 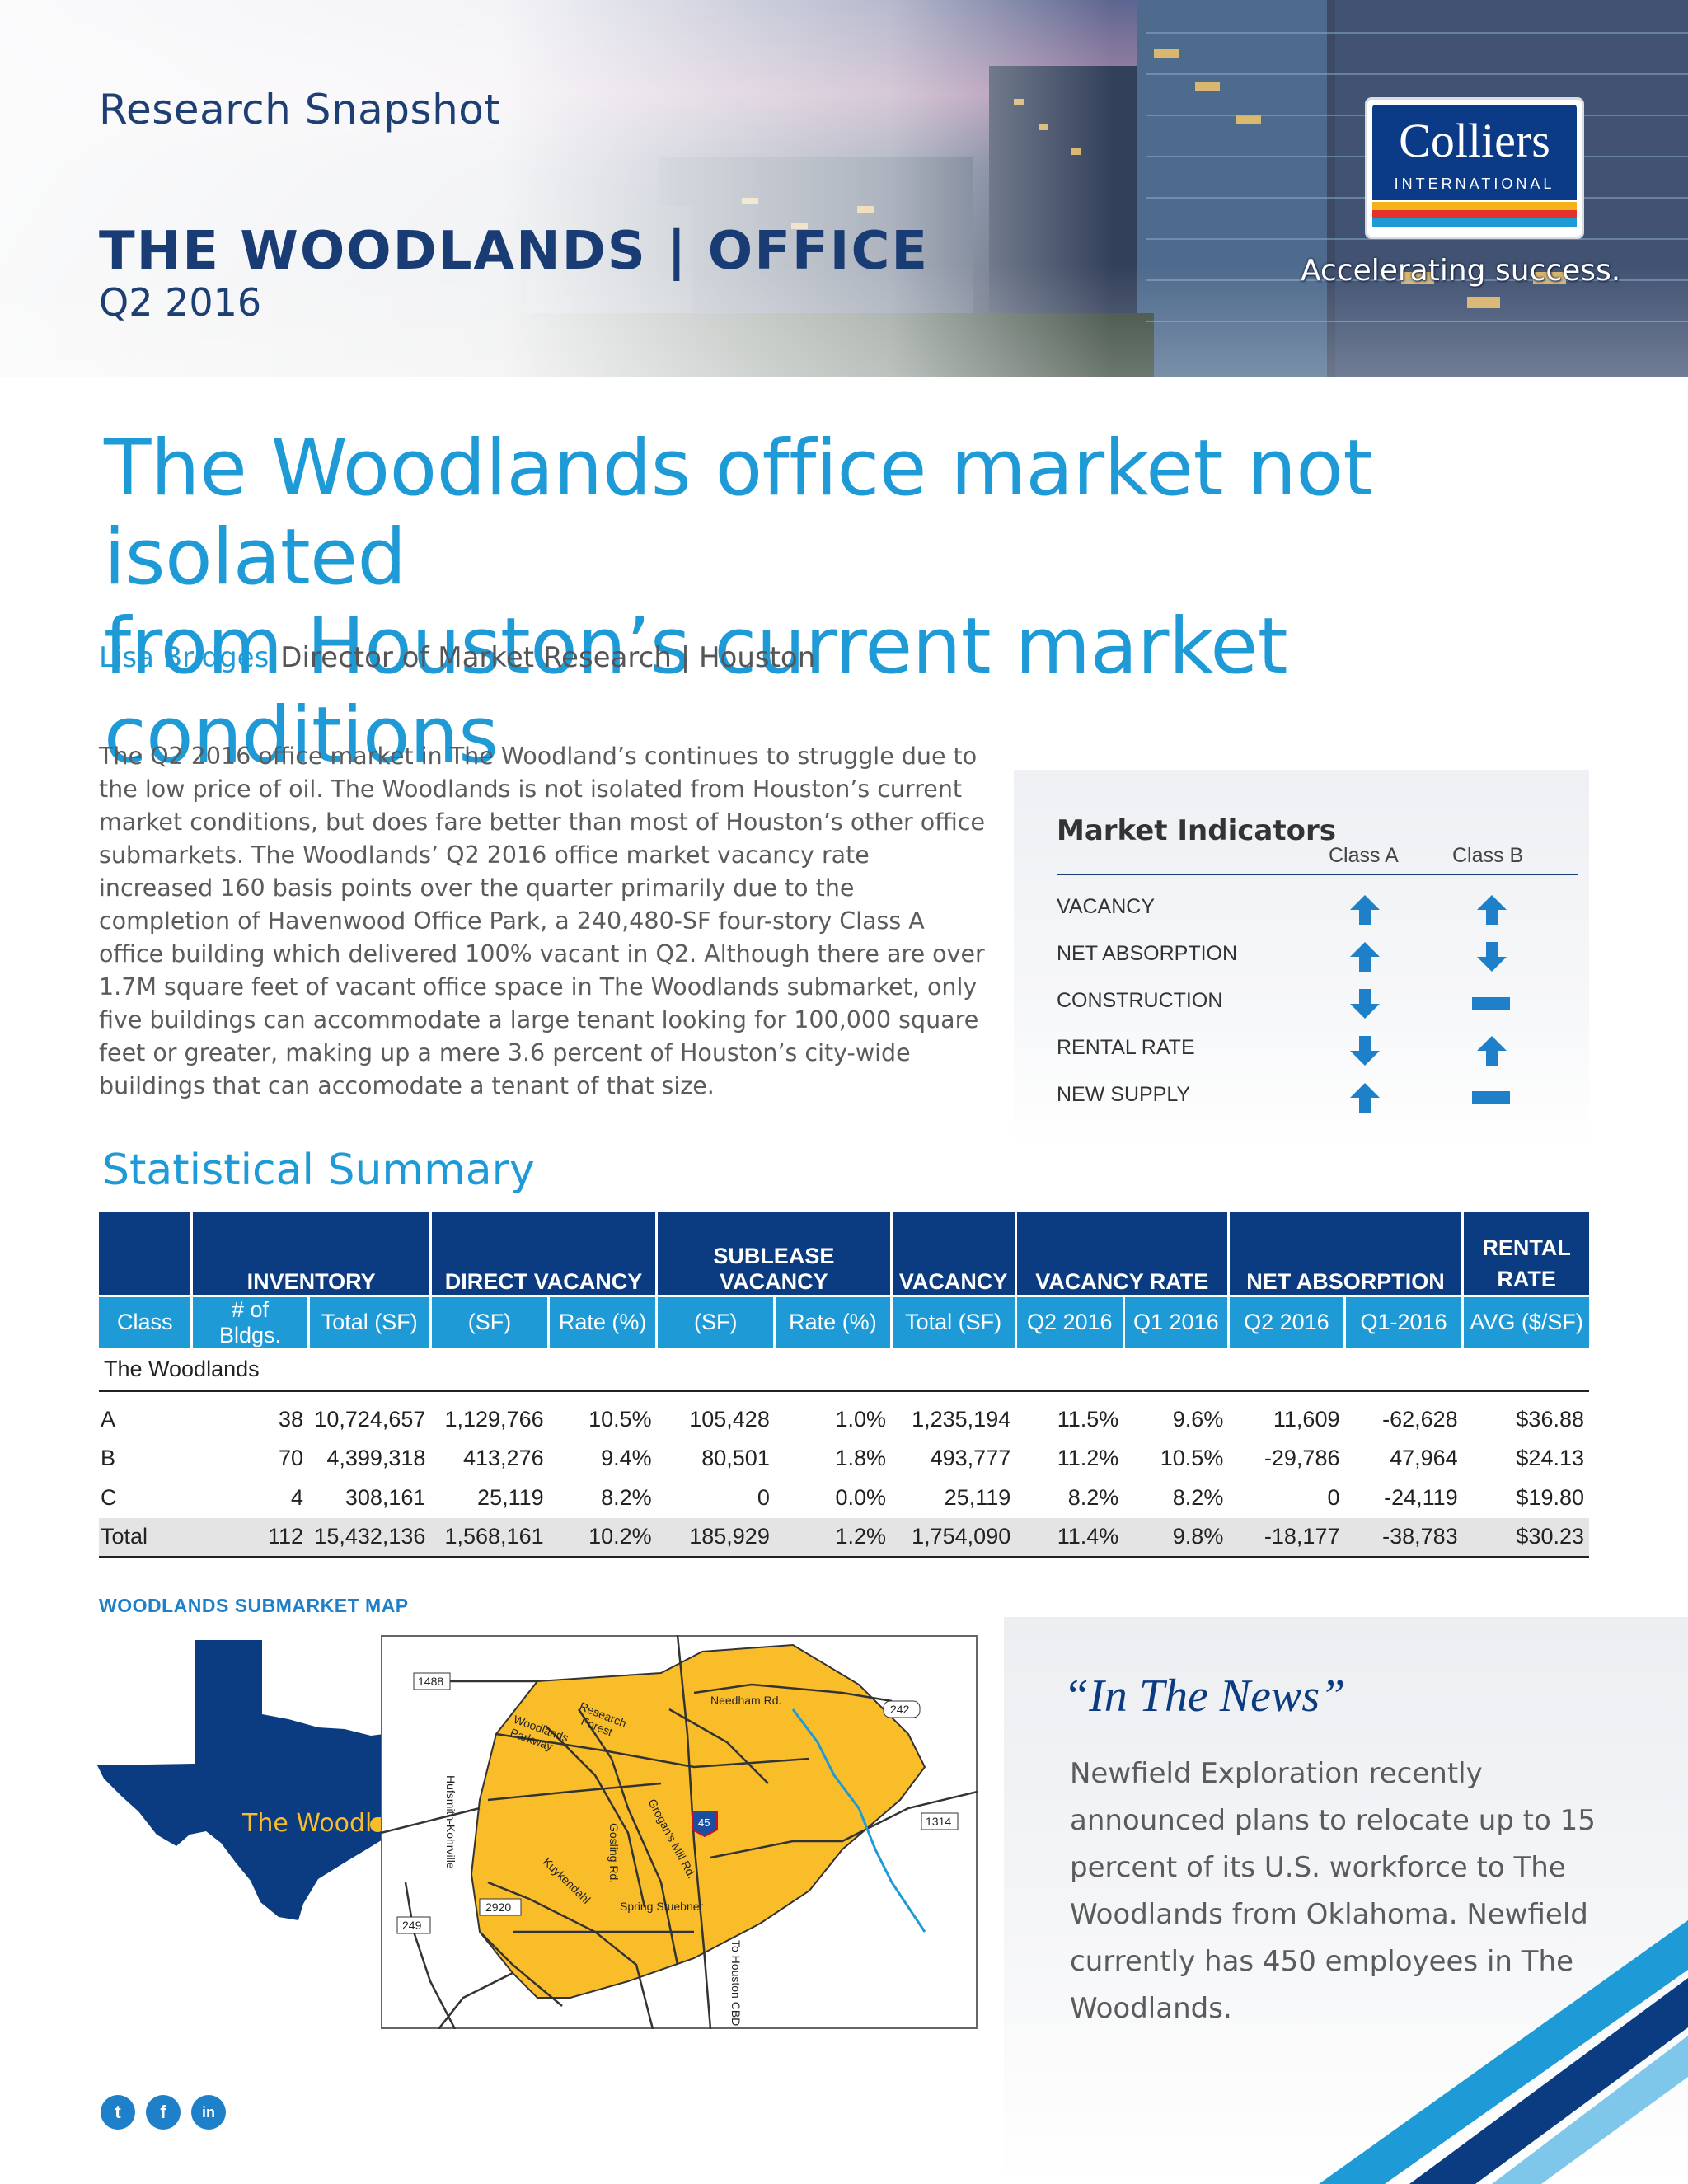 I want to click on table-cell: 413,276, so click(x=504, y=1458).